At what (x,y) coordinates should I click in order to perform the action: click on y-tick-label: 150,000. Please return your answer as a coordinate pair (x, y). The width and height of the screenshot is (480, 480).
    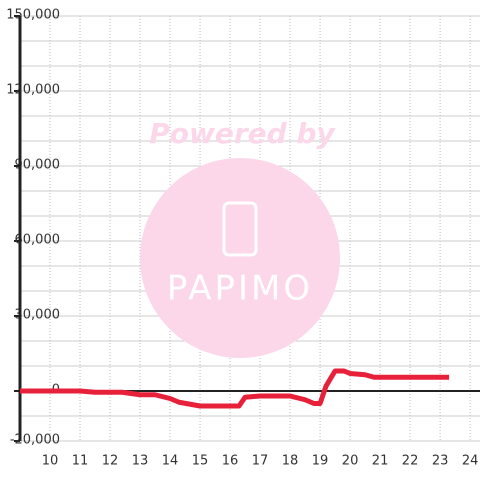
    Looking at the image, I should click on (33, 15).